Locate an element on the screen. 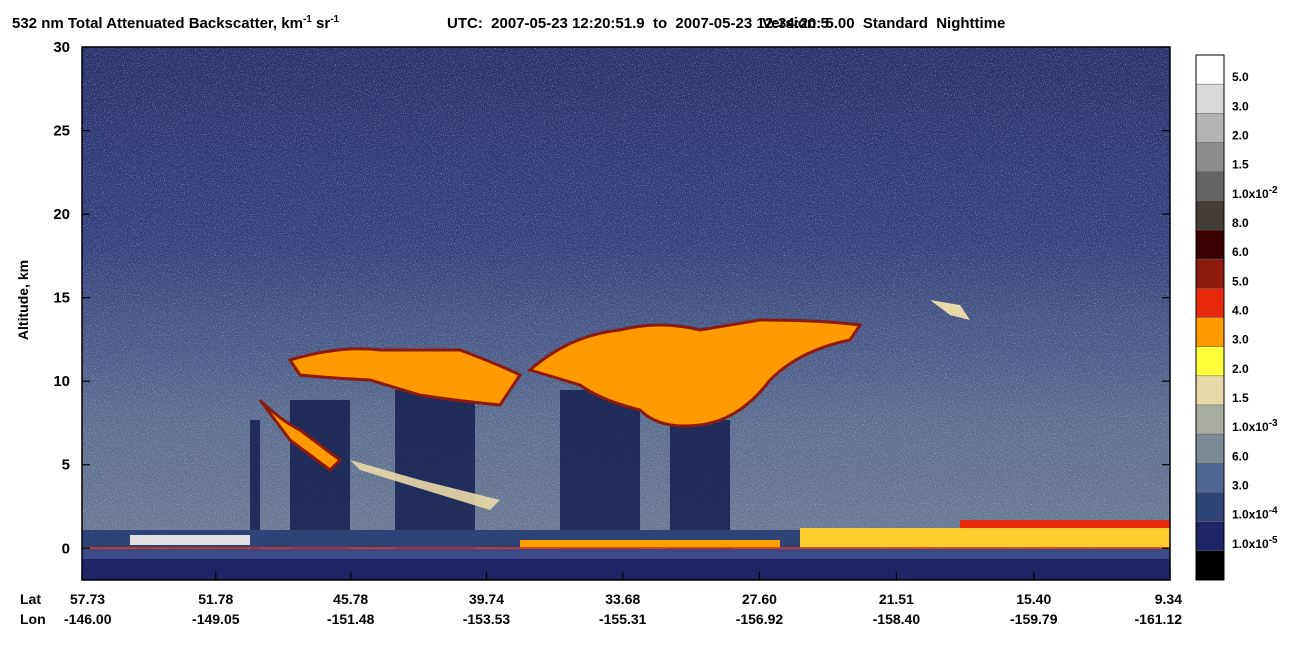 Image resolution: width=1300 pixels, height=672 pixels. colorbar-label: 1.0x10⁻⁵ is located at coordinates (1255, 543).